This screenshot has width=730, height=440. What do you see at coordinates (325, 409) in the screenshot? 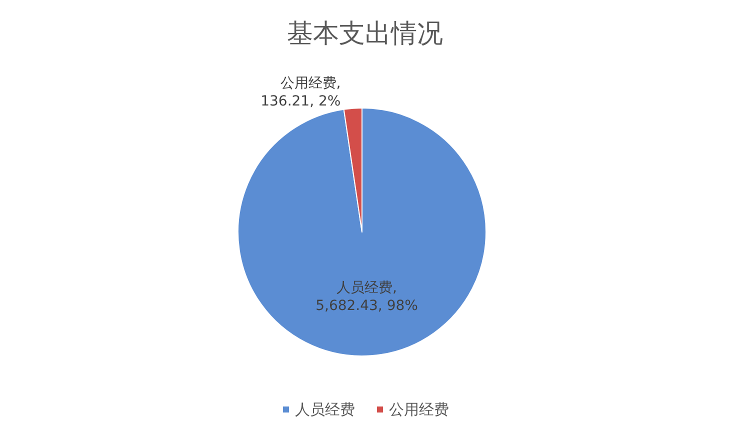
I see `legend-label: 人员经费` at bounding box center [325, 409].